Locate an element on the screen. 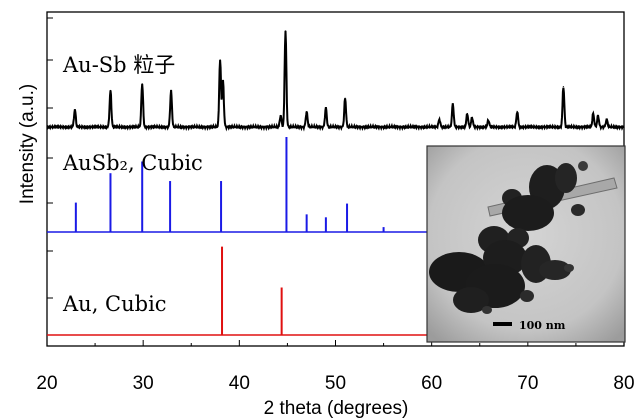  panel-label: Au, Cubic is located at coordinates (114, 304).